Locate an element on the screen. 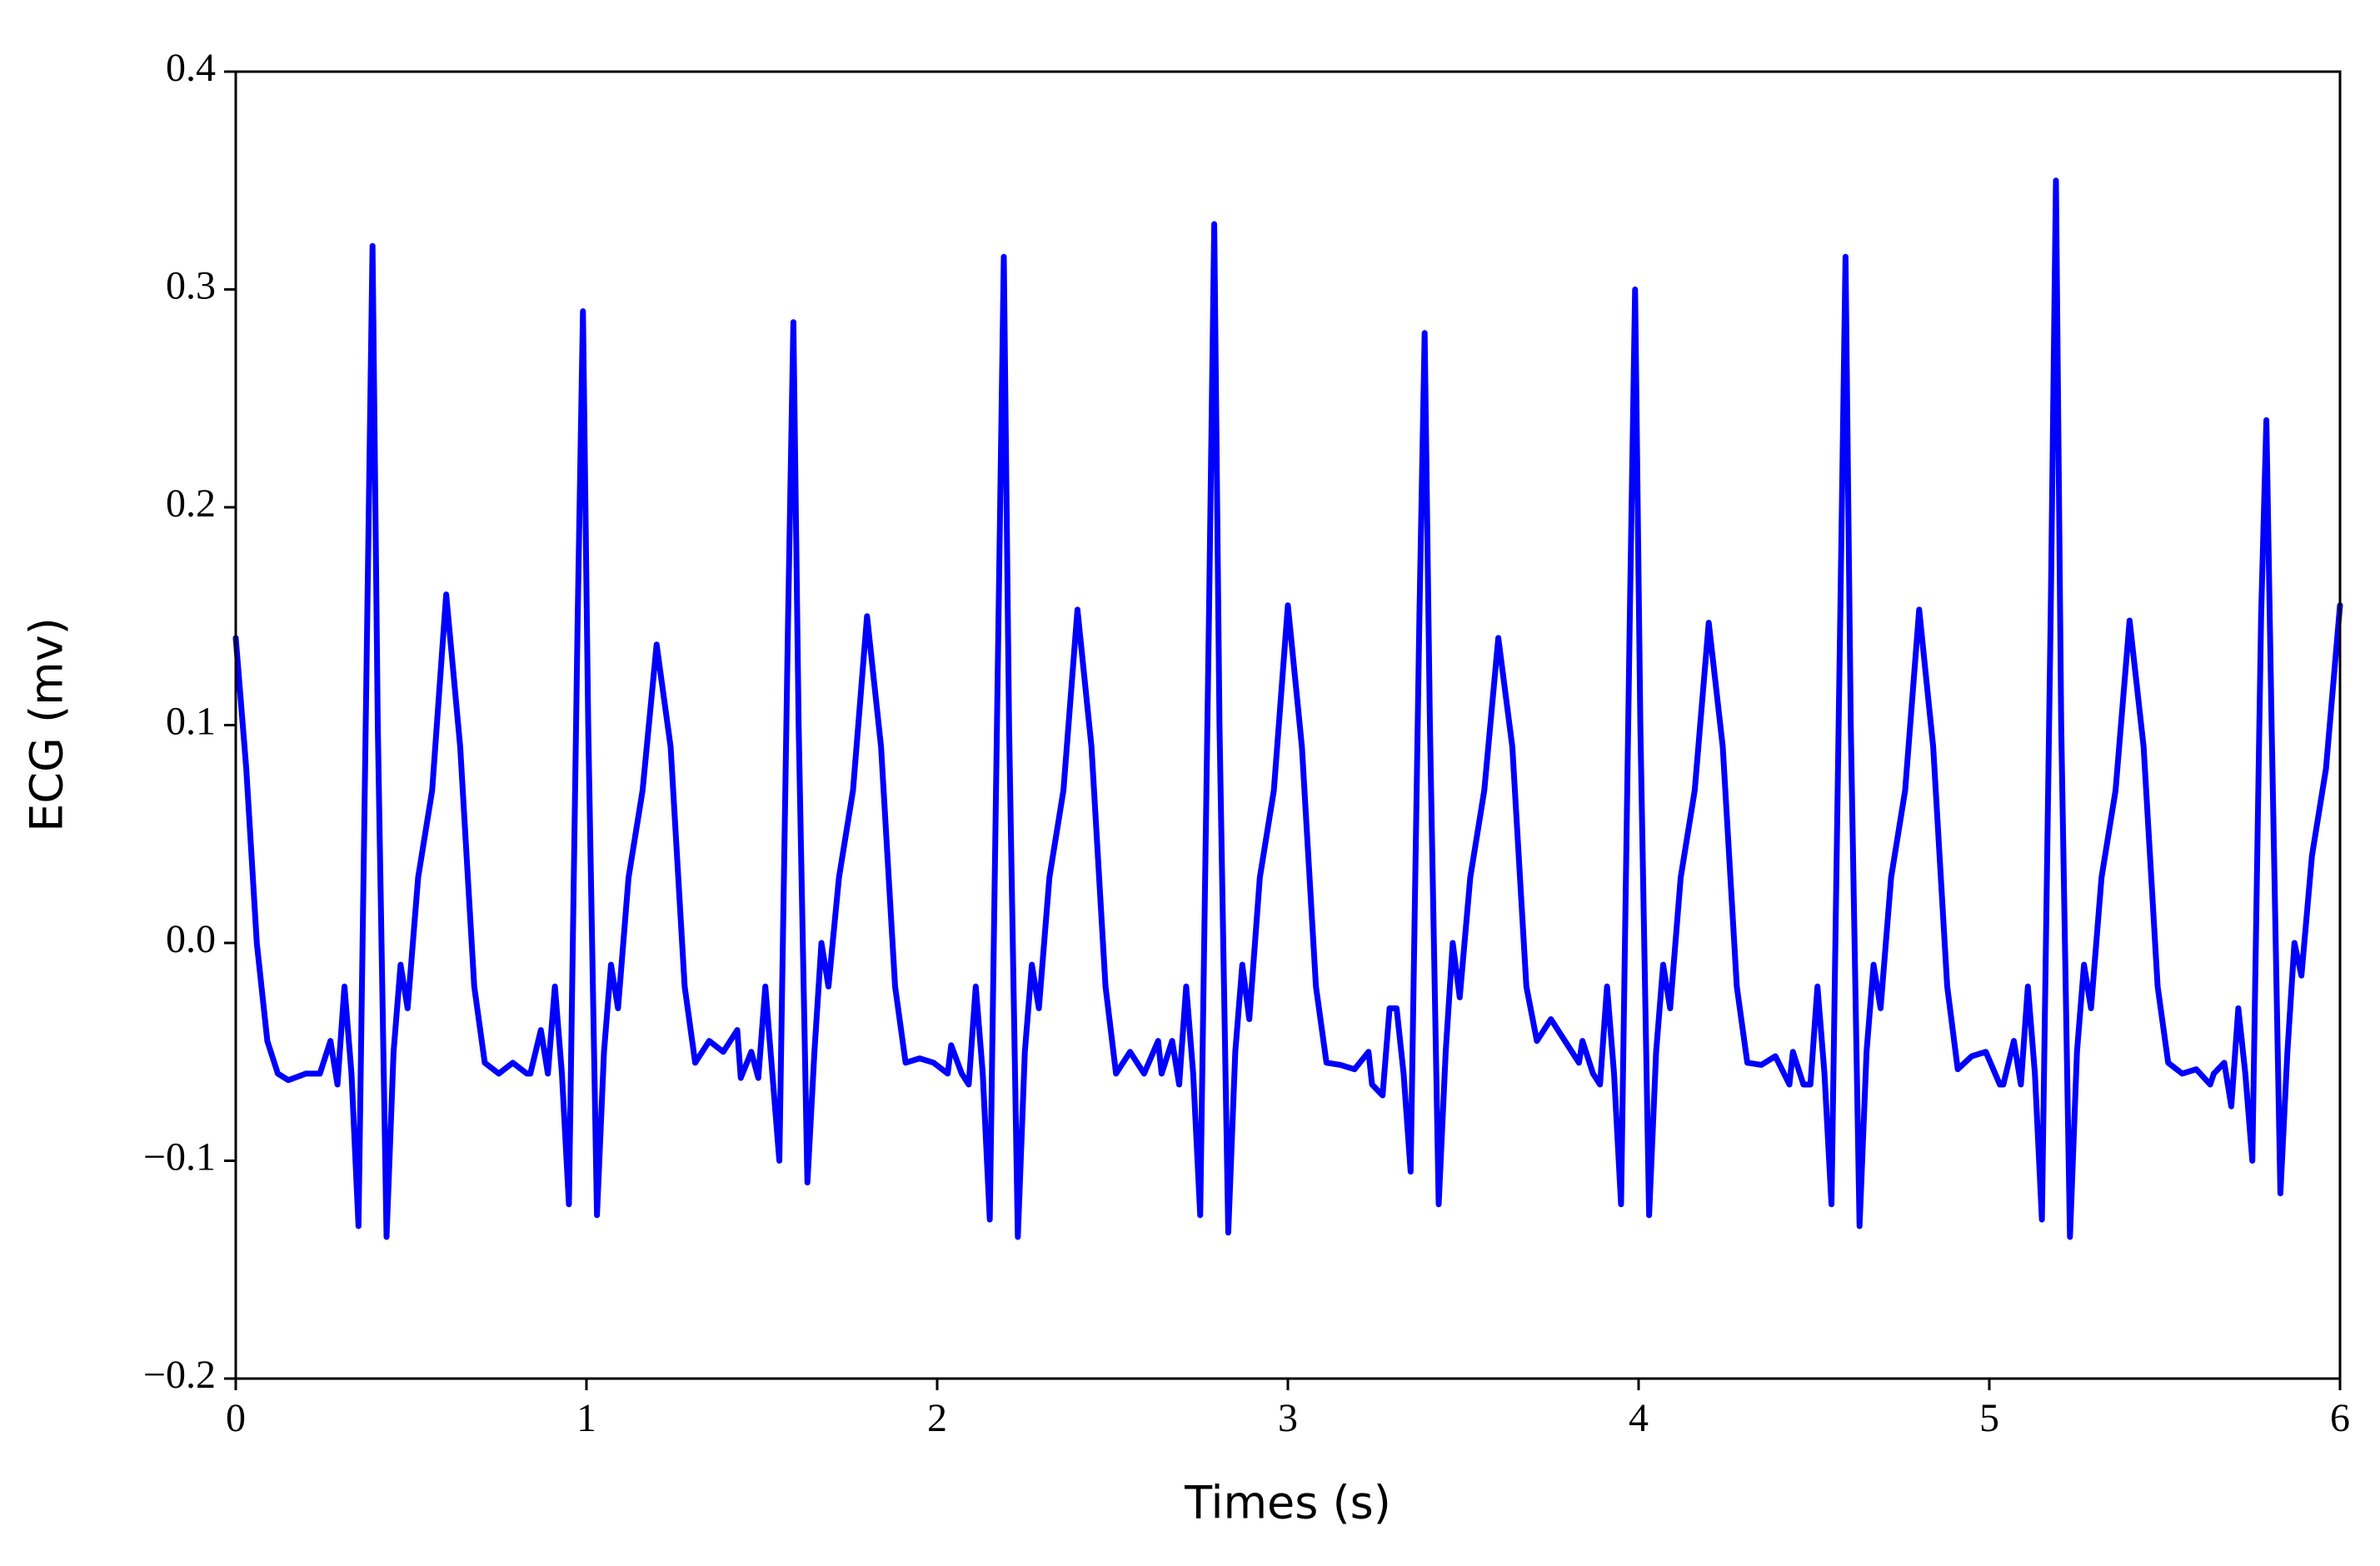  x-tick-label: 3 is located at coordinates (1288, 1418).